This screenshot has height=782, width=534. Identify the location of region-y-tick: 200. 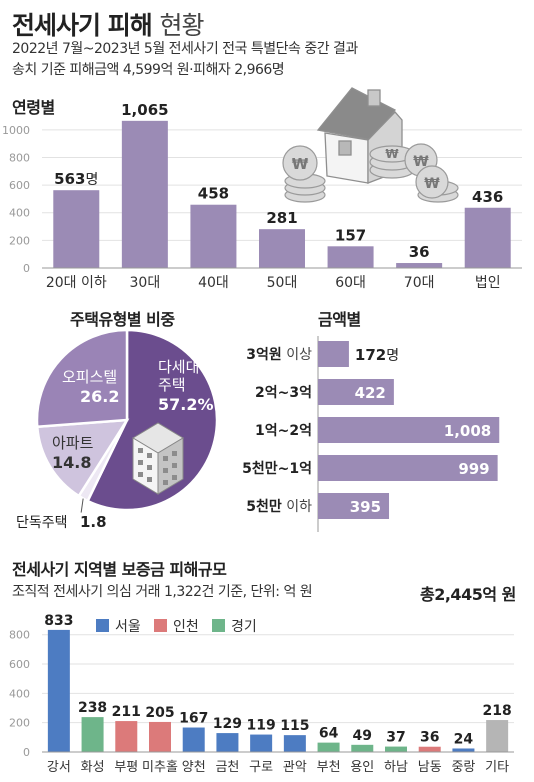
(19, 723).